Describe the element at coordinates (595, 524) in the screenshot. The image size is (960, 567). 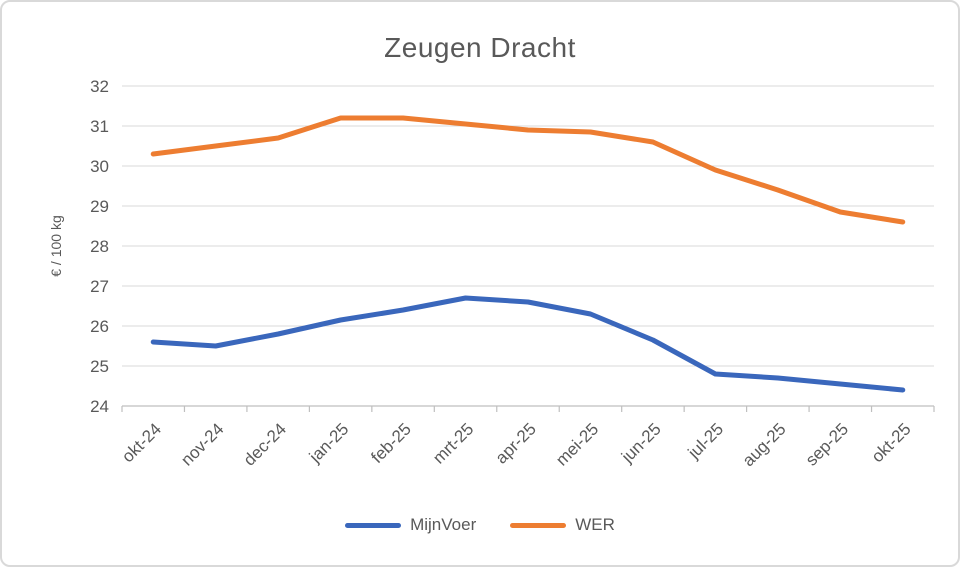
I see `legend-label-wer: WER` at that location.